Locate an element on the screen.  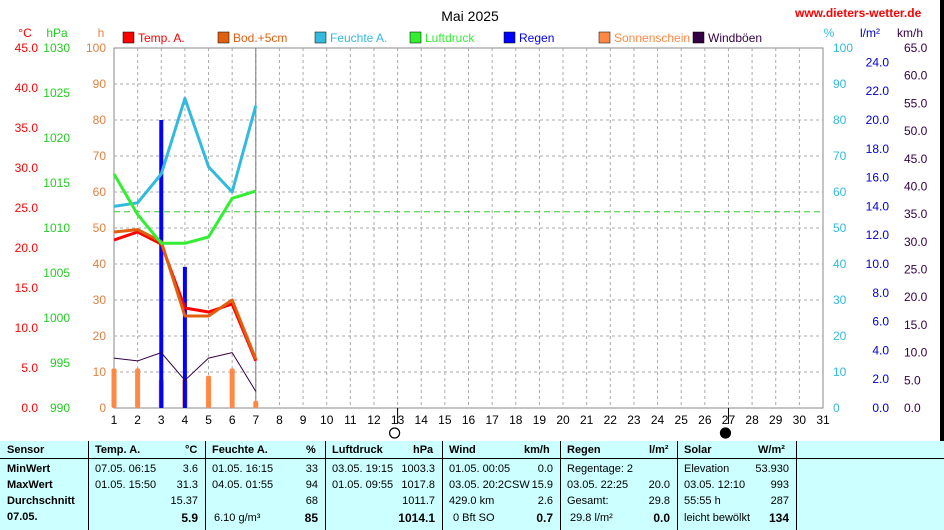
rain-total-value: 29.8 is located at coordinates (659, 501).